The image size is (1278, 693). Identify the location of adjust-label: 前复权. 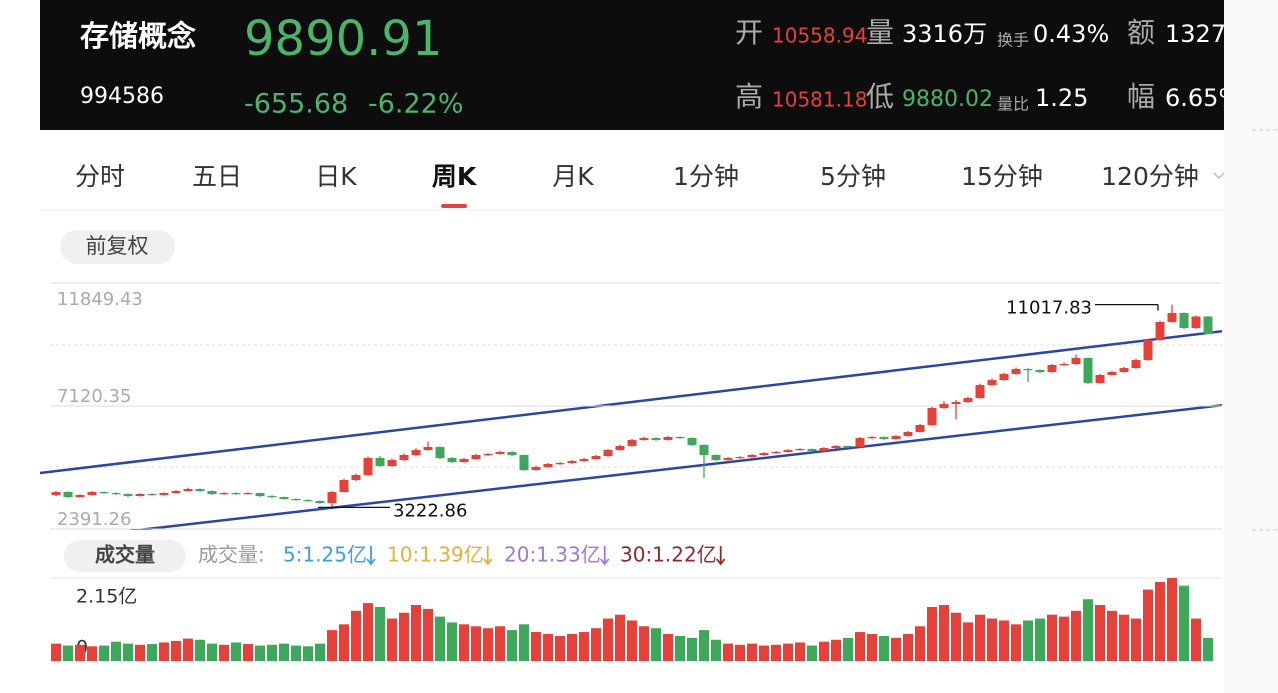
(117, 246).